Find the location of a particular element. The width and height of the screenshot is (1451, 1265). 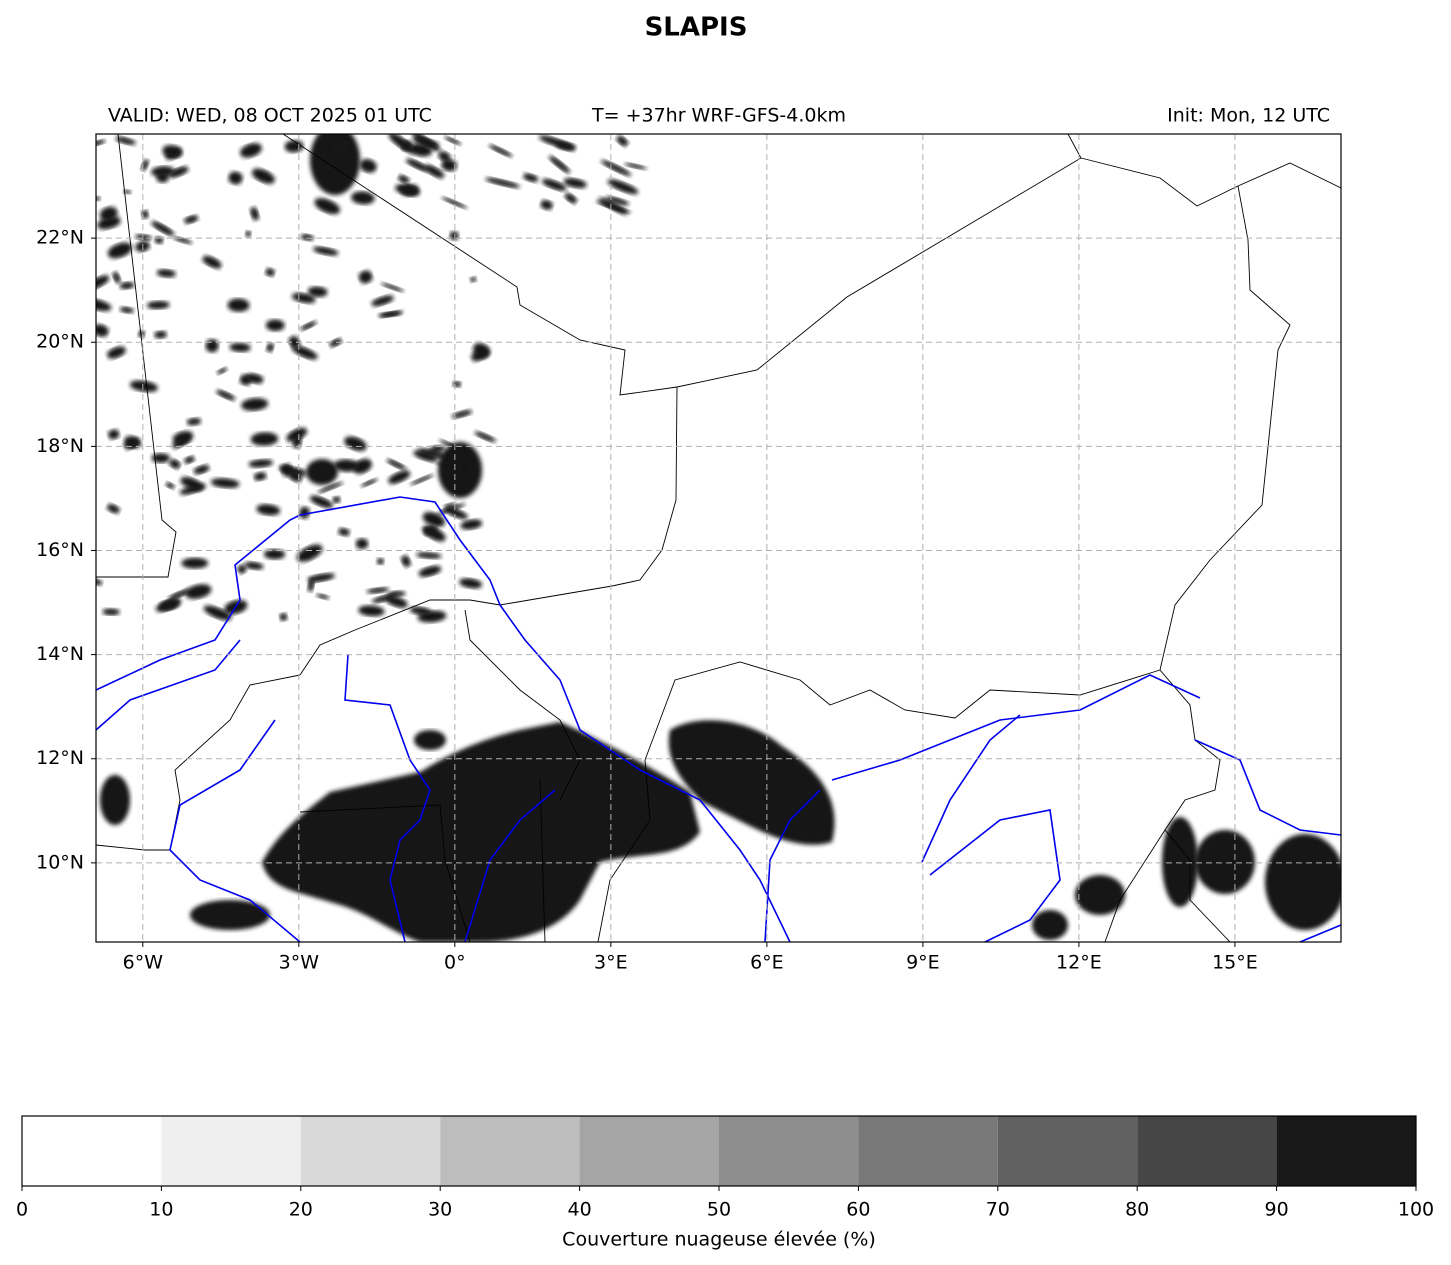

colorbar-tick-label: 70 is located at coordinates (998, 1210).